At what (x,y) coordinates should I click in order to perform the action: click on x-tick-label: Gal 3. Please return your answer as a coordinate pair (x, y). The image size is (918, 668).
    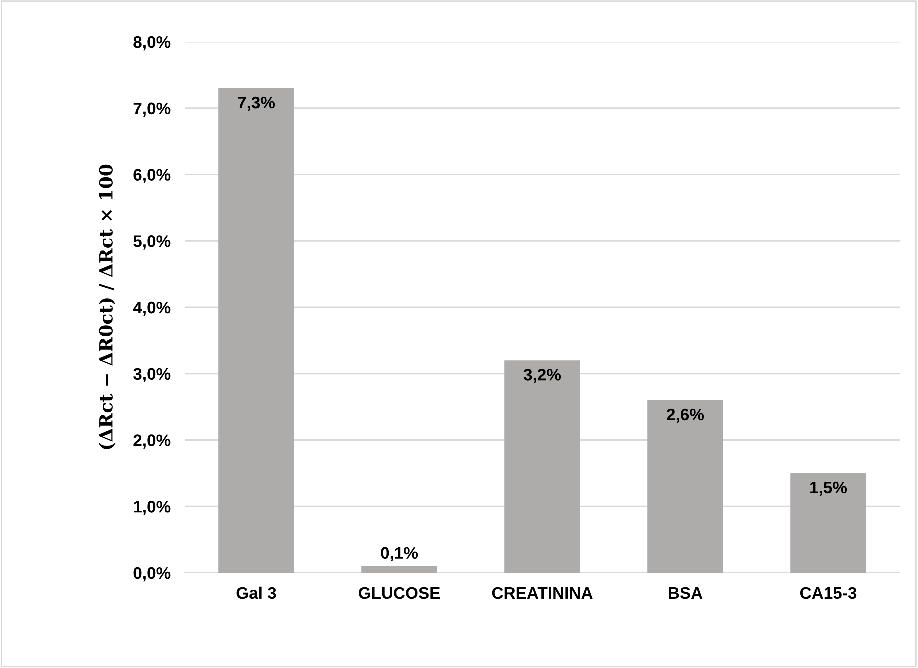
    Looking at the image, I should click on (256, 593).